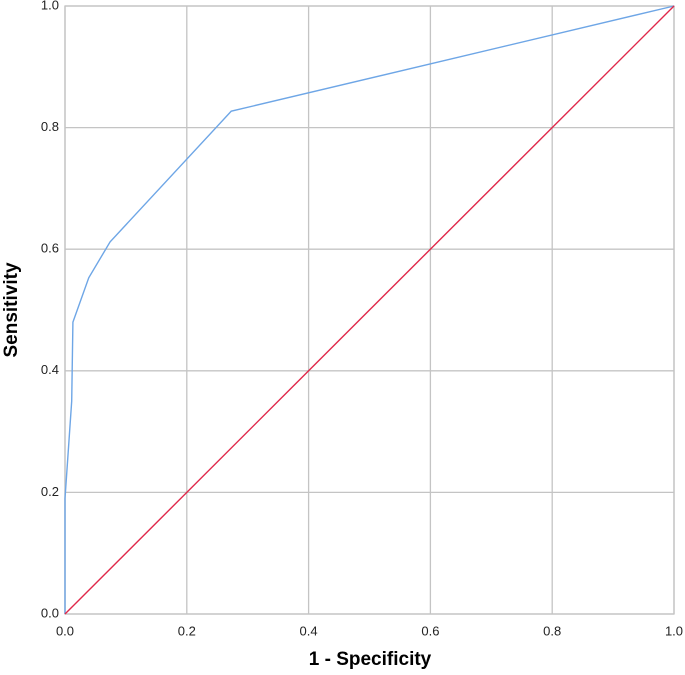 The width and height of the screenshot is (685, 675). What do you see at coordinates (65, 630) in the screenshot?
I see `x-tick-label: 0.0` at bounding box center [65, 630].